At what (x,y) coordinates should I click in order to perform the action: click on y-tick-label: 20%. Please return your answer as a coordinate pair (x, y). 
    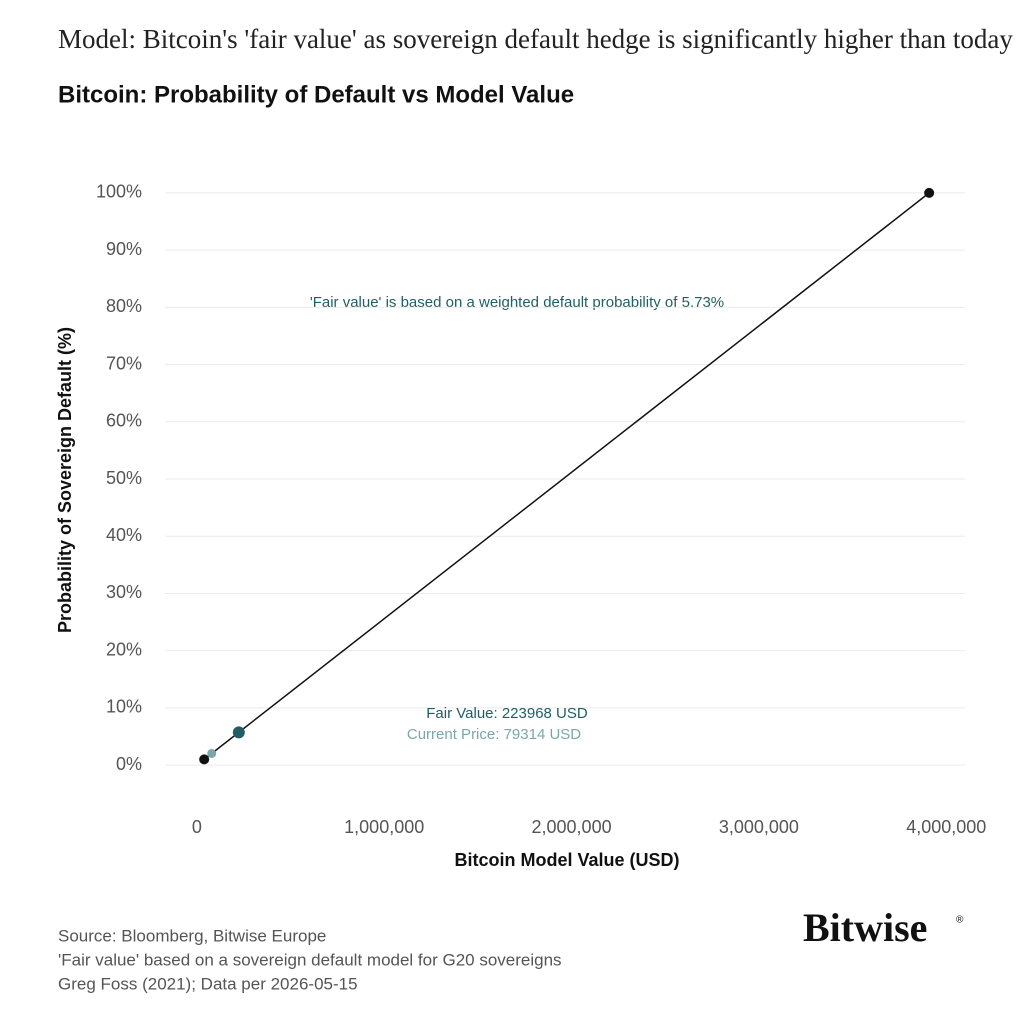
    Looking at the image, I should click on (124, 649).